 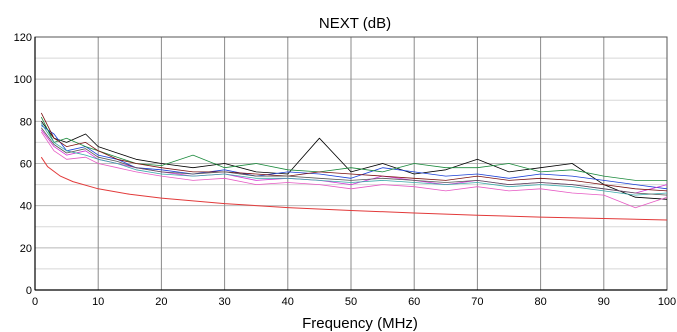 I want to click on y-tick-label: 80, so click(x=26, y=122).